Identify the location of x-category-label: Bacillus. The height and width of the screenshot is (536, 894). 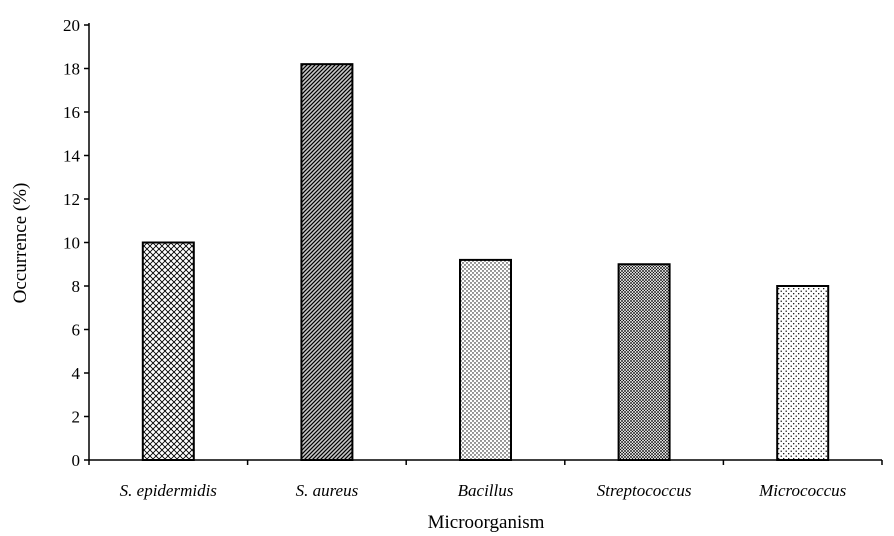
(486, 490).